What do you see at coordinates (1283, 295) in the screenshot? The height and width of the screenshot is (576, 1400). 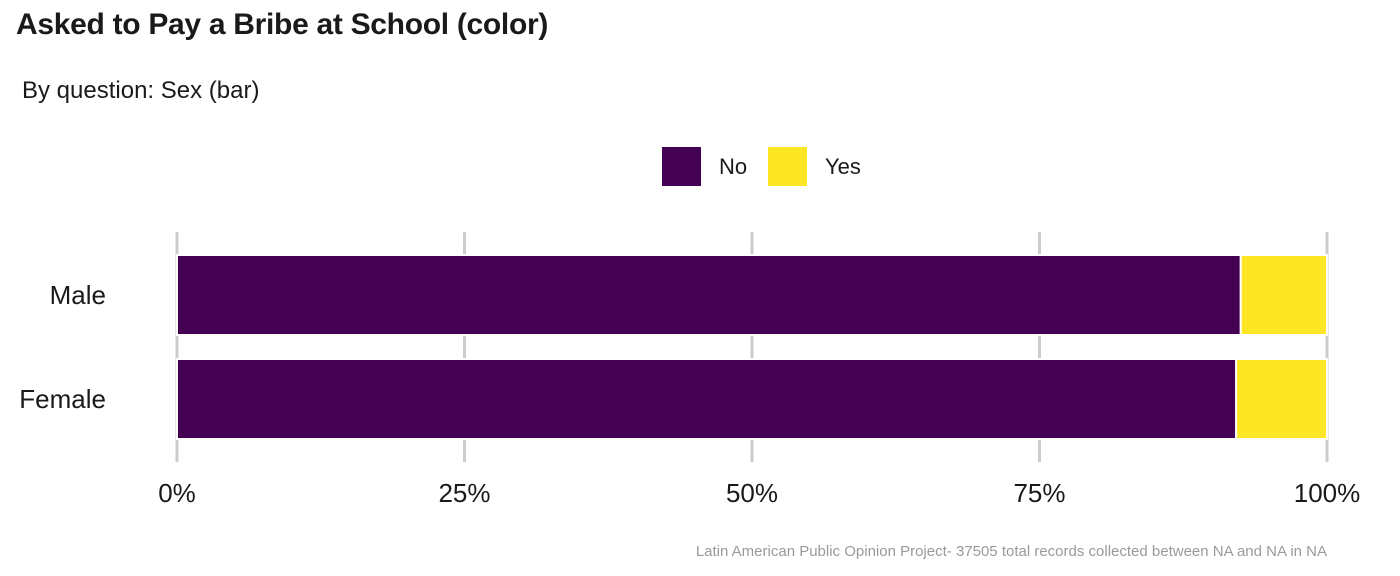 I see `bar-male-yes` at bounding box center [1283, 295].